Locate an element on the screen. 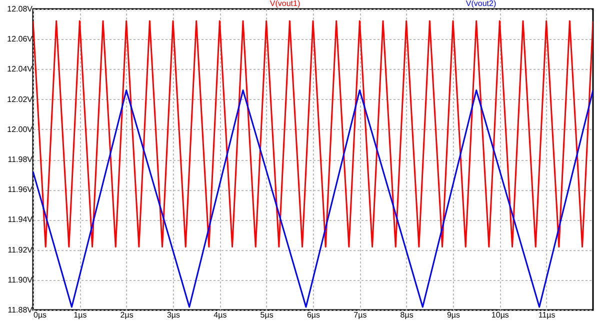 This screenshot has height=322, width=600. x-tick-label: 0µs is located at coordinates (40, 315).